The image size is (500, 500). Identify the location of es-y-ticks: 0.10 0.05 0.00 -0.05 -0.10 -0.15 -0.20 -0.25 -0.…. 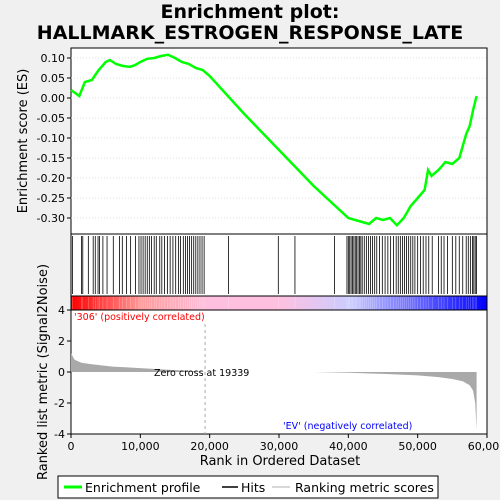
(54, 138).